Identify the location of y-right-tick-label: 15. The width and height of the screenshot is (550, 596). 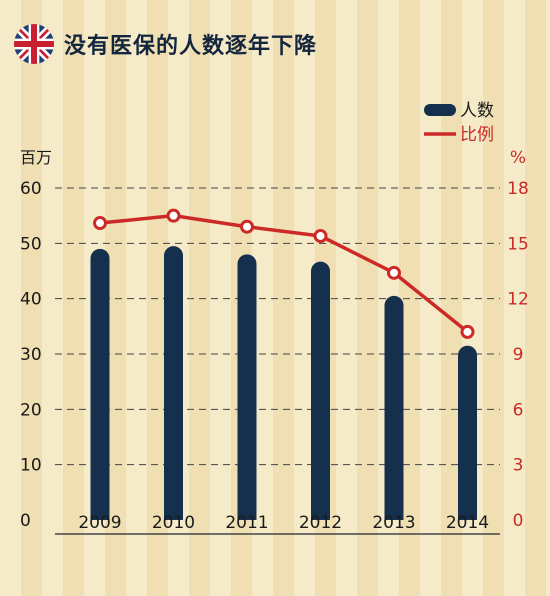
(518, 244).